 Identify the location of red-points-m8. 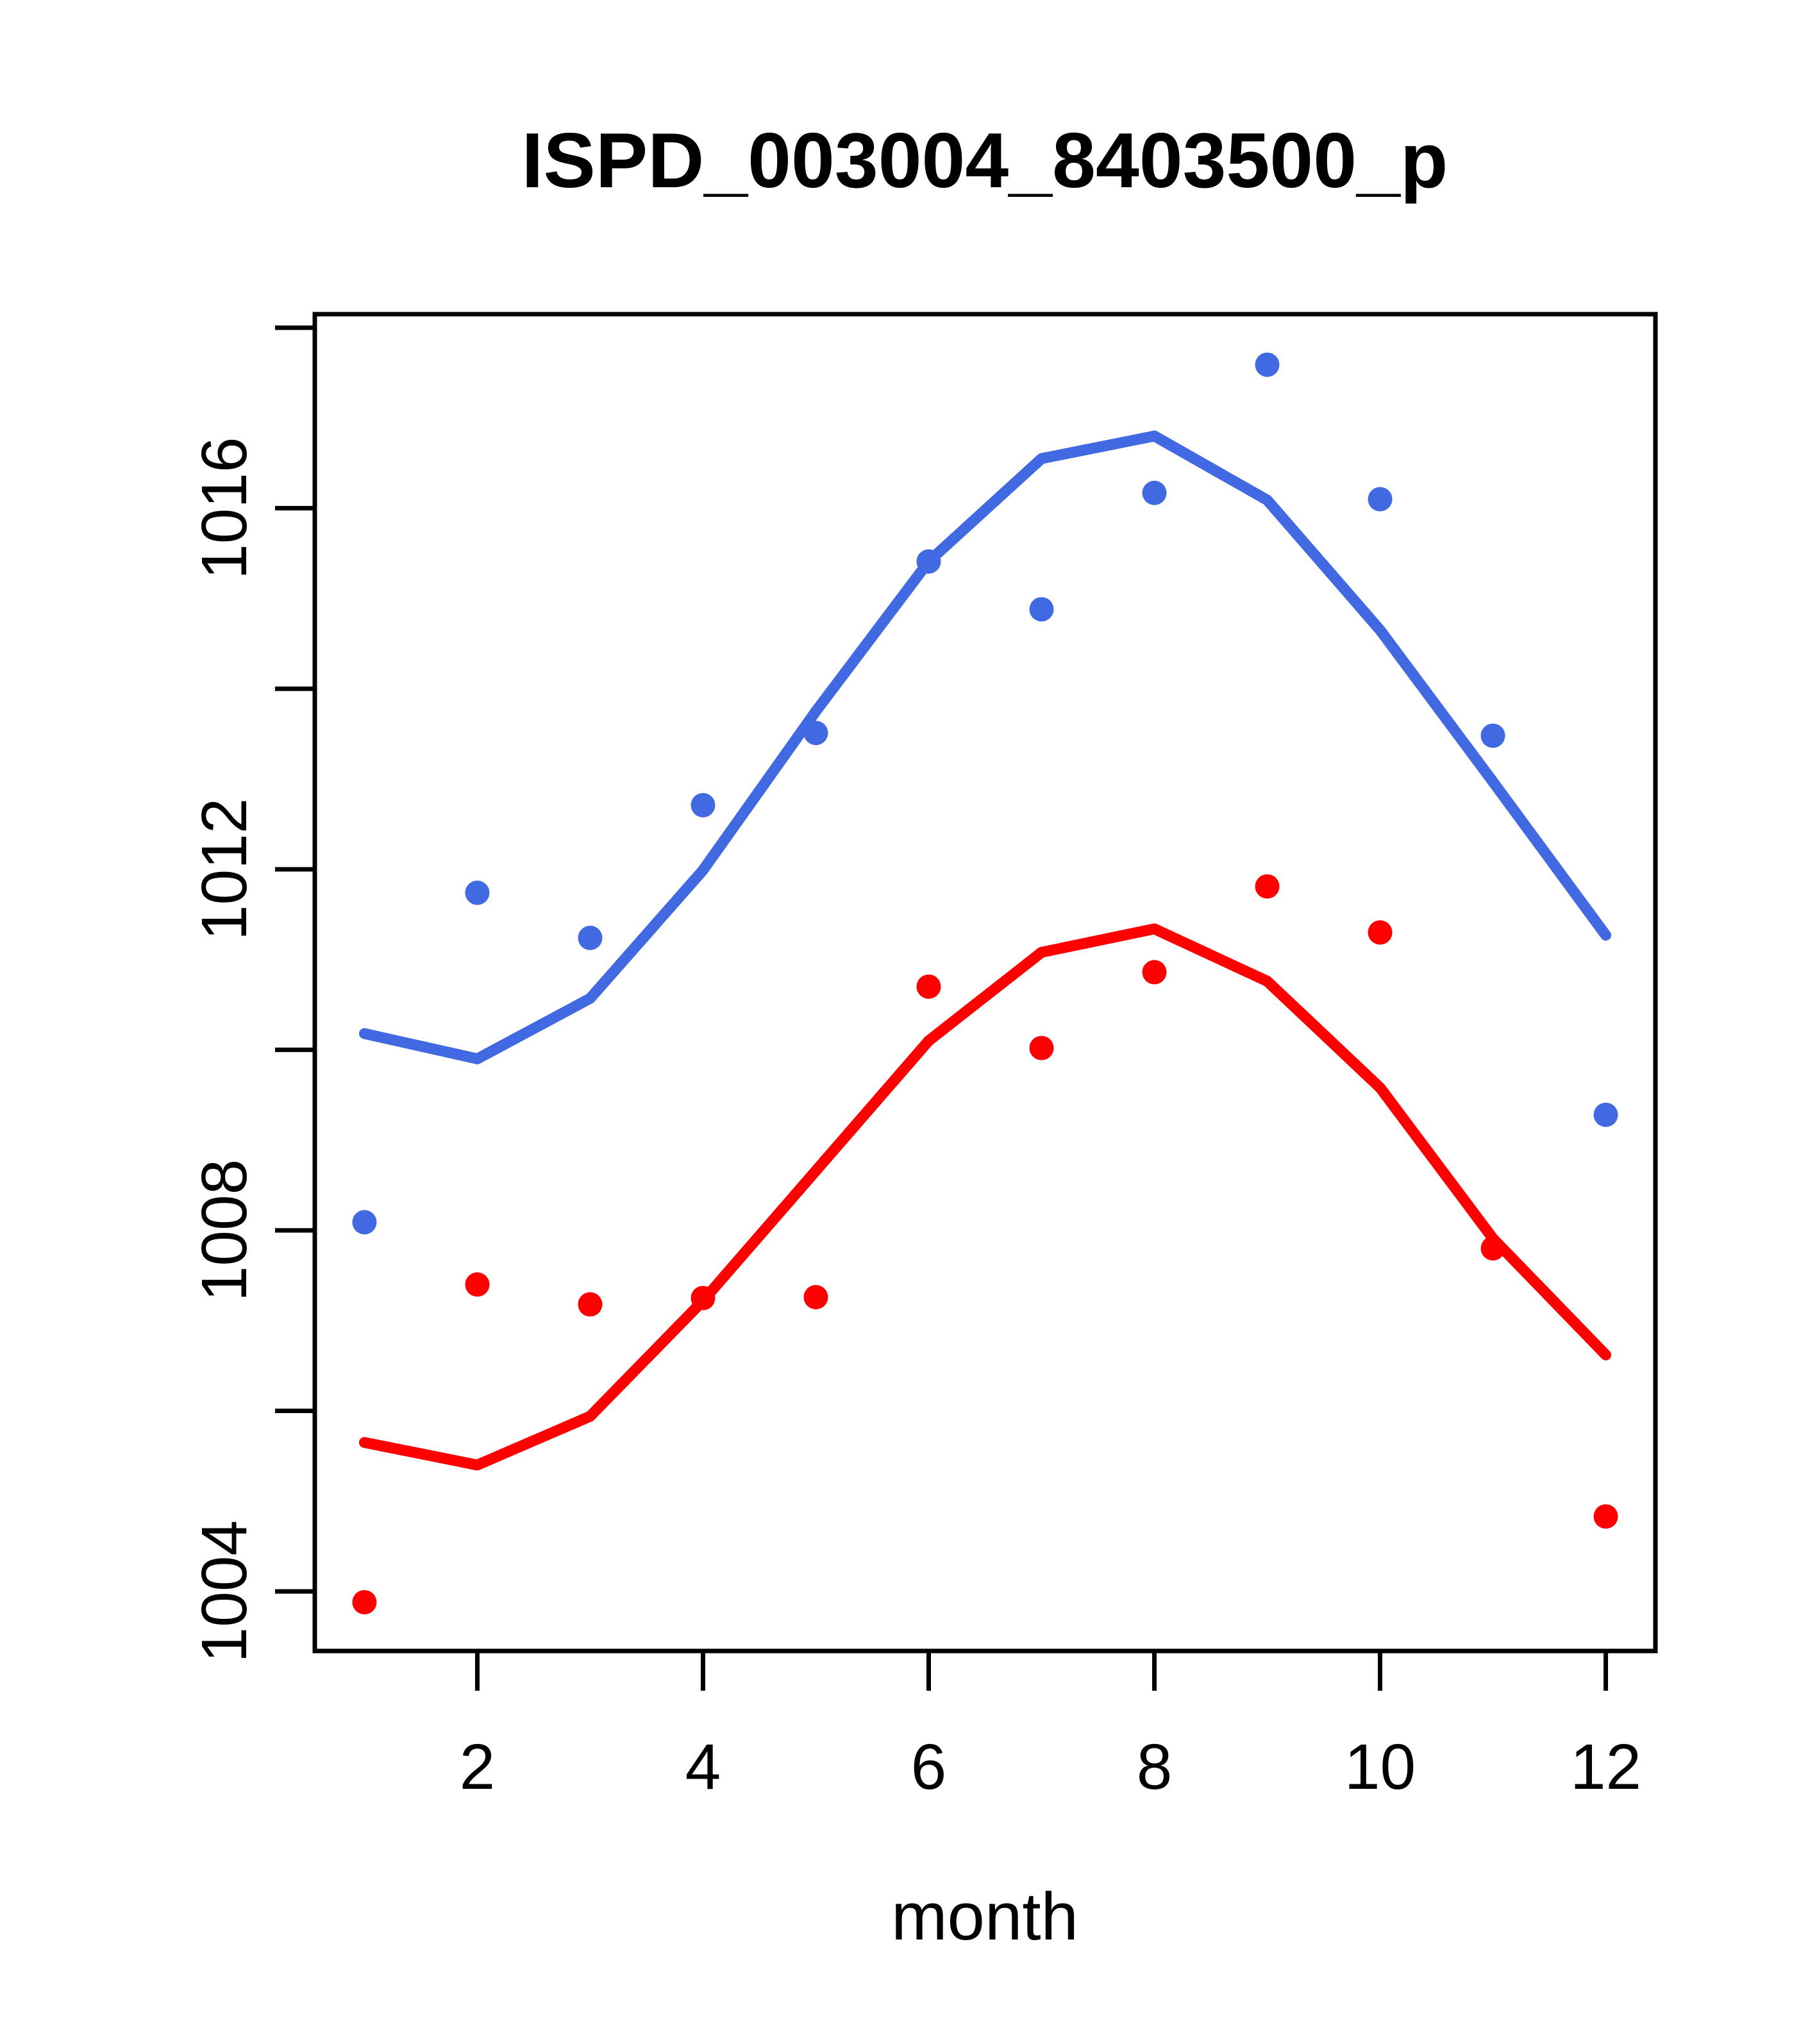
(1154, 972).